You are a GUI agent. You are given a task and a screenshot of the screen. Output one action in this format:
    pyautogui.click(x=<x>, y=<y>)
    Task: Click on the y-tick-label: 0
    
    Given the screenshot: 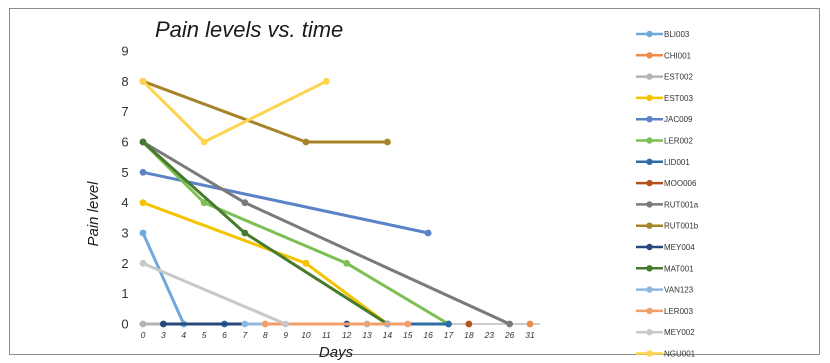 What is the action you would take?
    pyautogui.click(x=124, y=324)
    